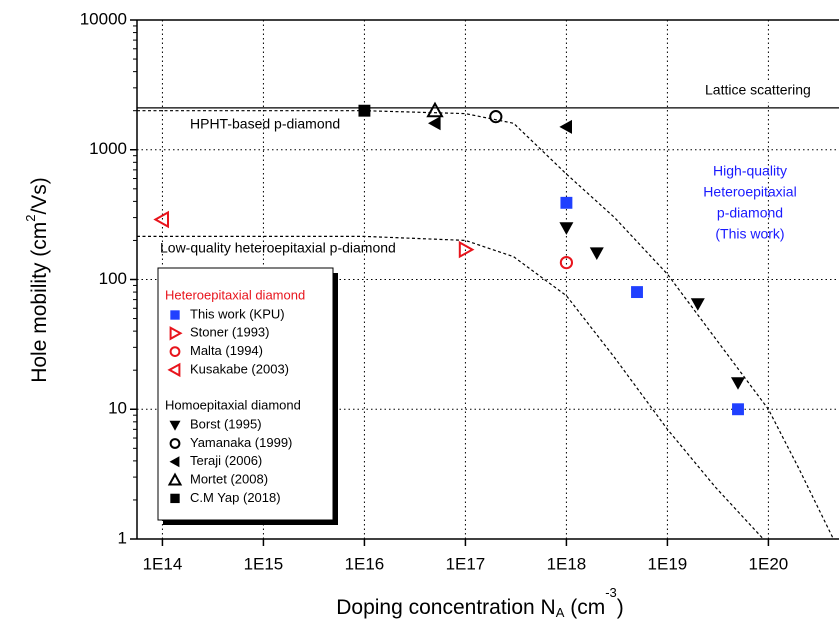 The width and height of the screenshot is (839, 630). What do you see at coordinates (229, 479) in the screenshot?
I see `legend-label: Mortet (2008)` at bounding box center [229, 479].